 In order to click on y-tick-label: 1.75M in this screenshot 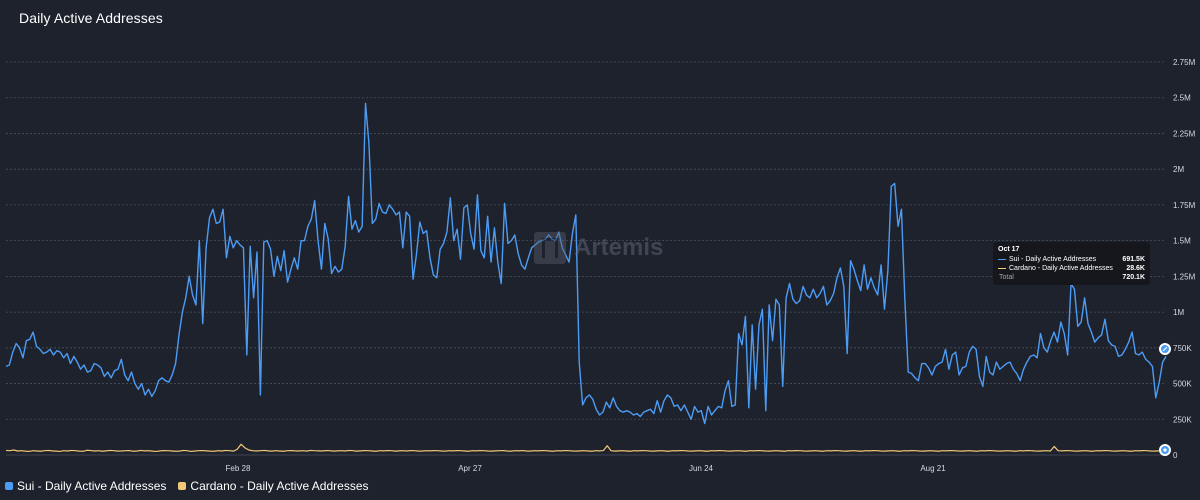, I will do `click(1184, 205)`.